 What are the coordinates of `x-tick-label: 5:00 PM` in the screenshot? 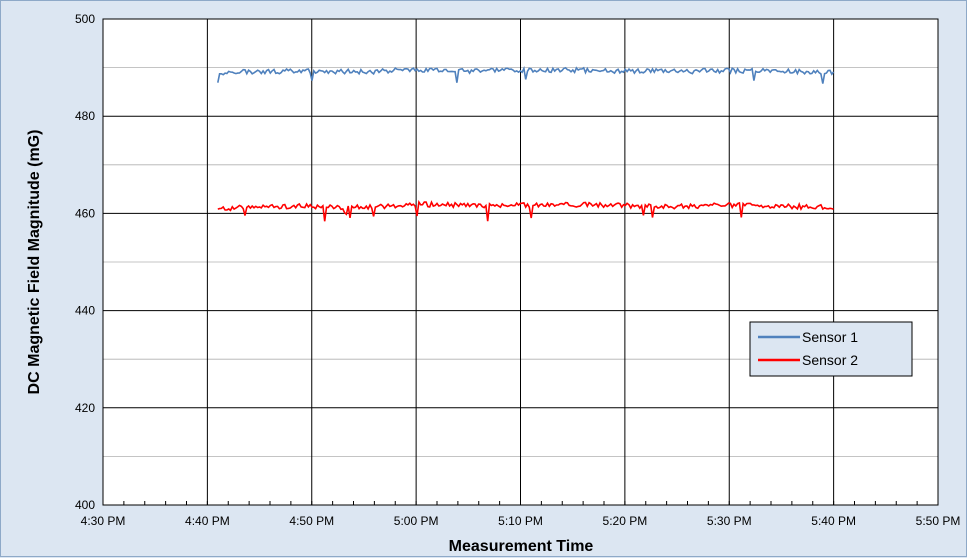 It's located at (416, 521).